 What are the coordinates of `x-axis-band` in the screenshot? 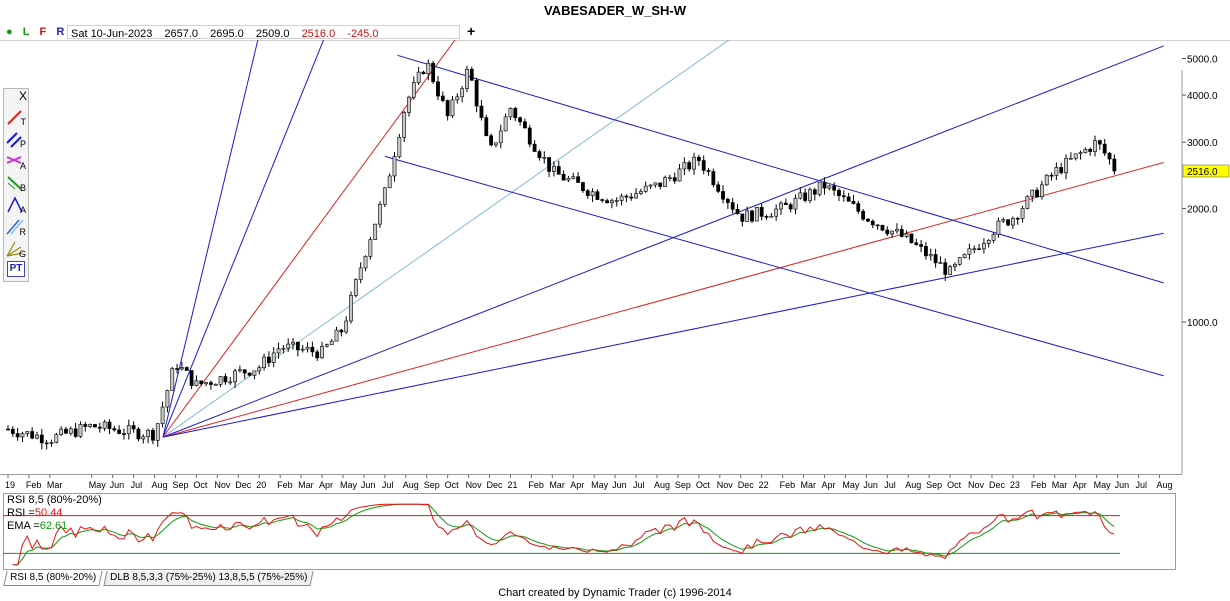 It's located at (591, 483).